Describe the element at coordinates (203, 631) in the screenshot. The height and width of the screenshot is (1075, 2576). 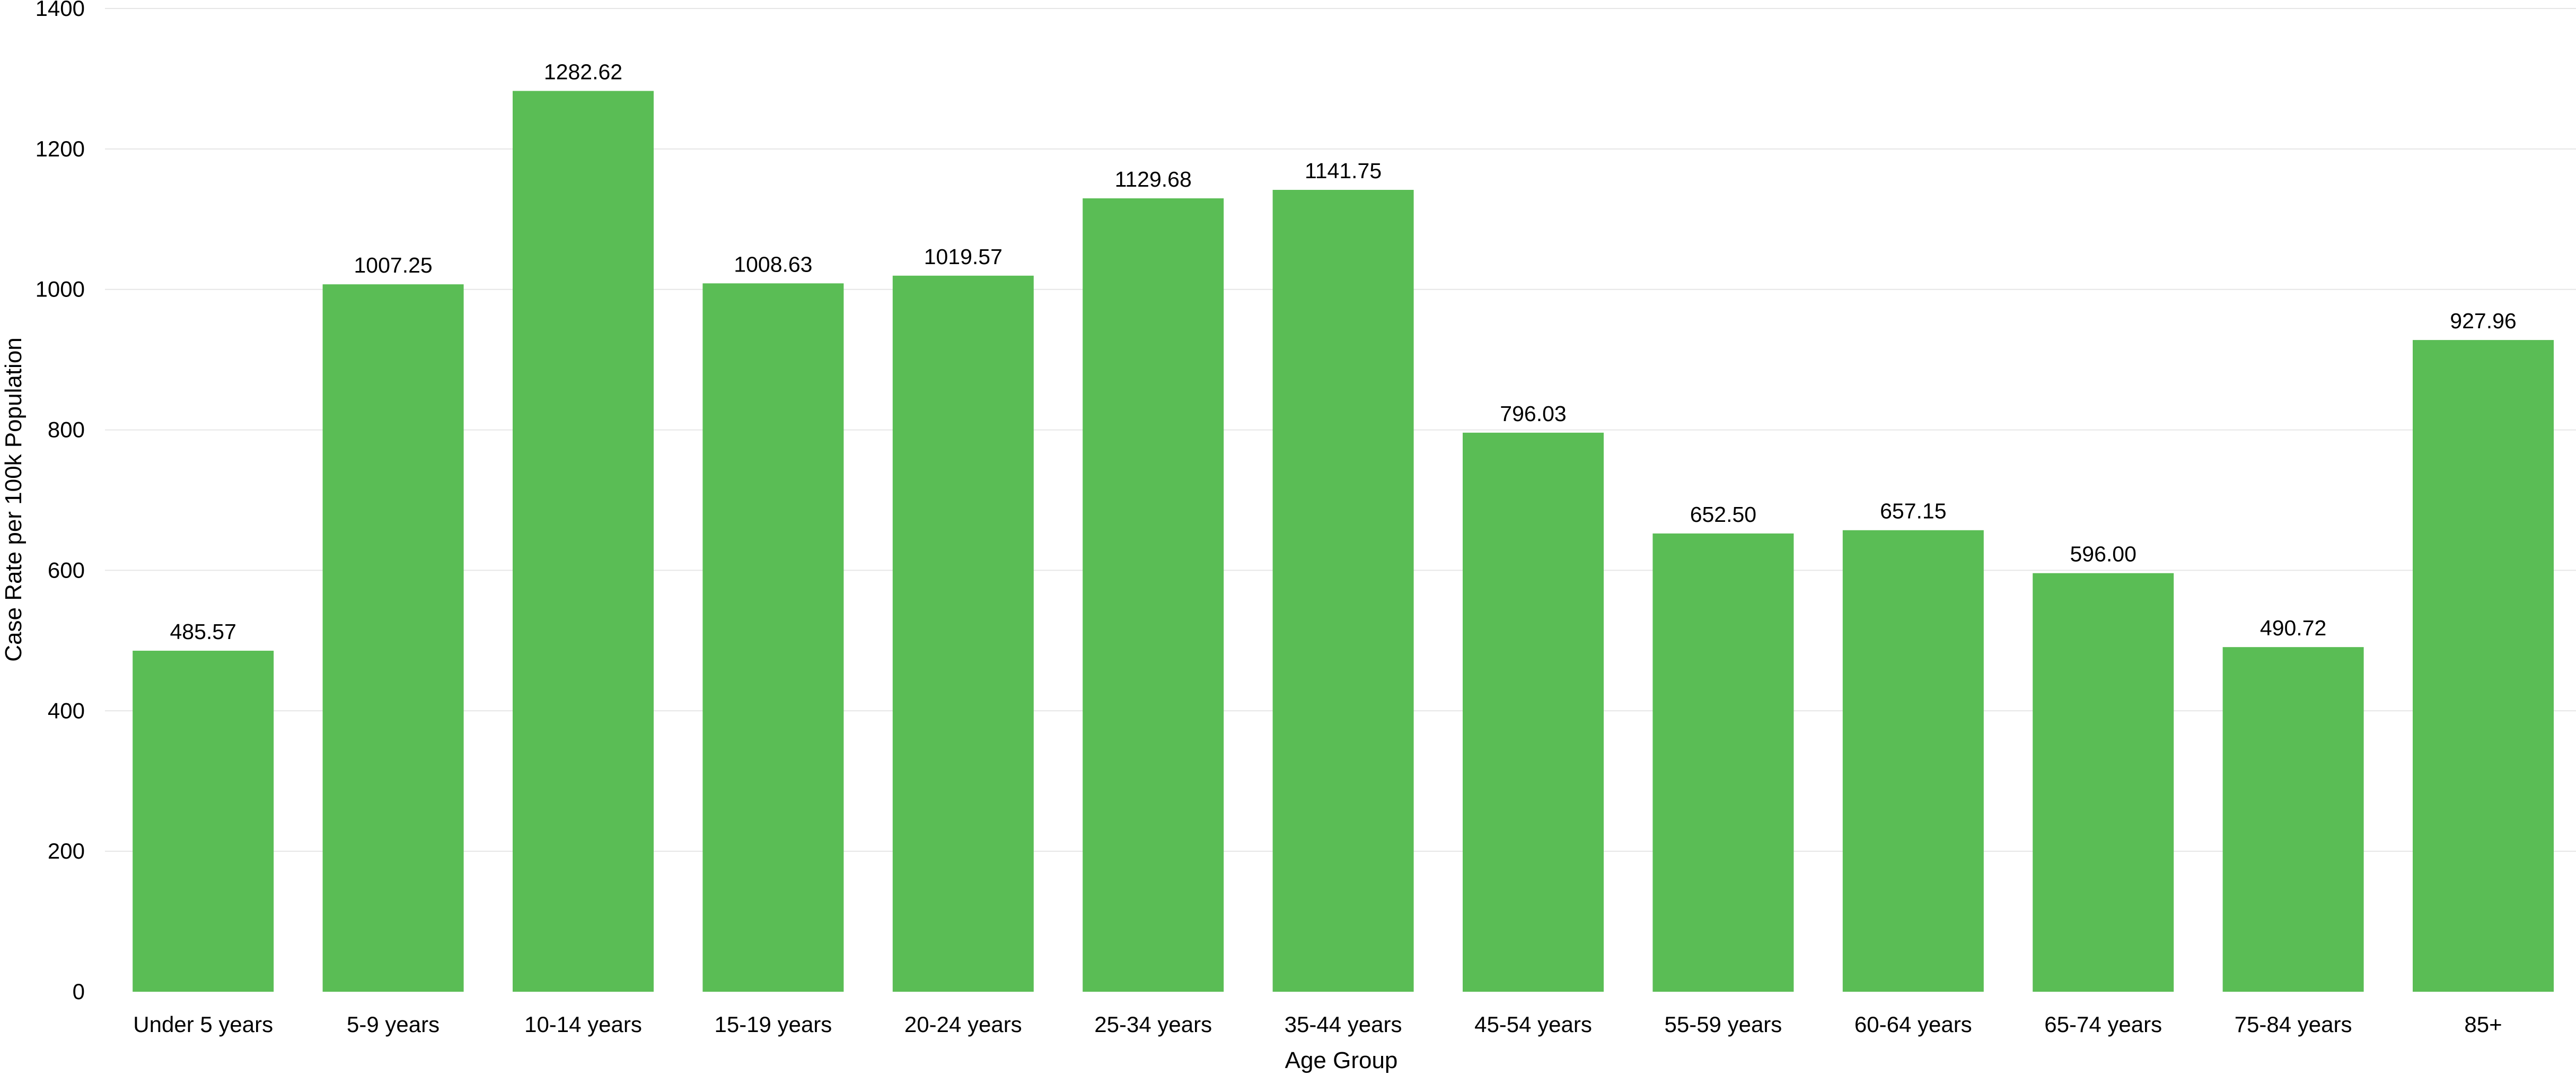
I see `bar-value-label: 485.57` at that location.